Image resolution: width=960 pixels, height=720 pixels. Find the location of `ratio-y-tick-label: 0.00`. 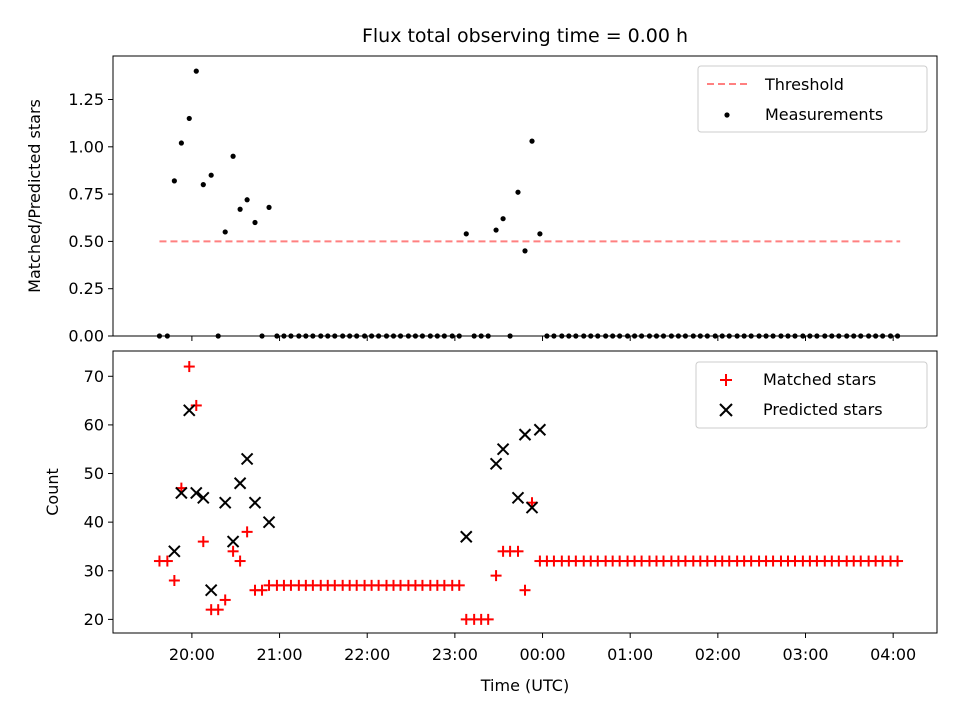

ratio-y-tick-label: 0.00 is located at coordinates (86, 336).